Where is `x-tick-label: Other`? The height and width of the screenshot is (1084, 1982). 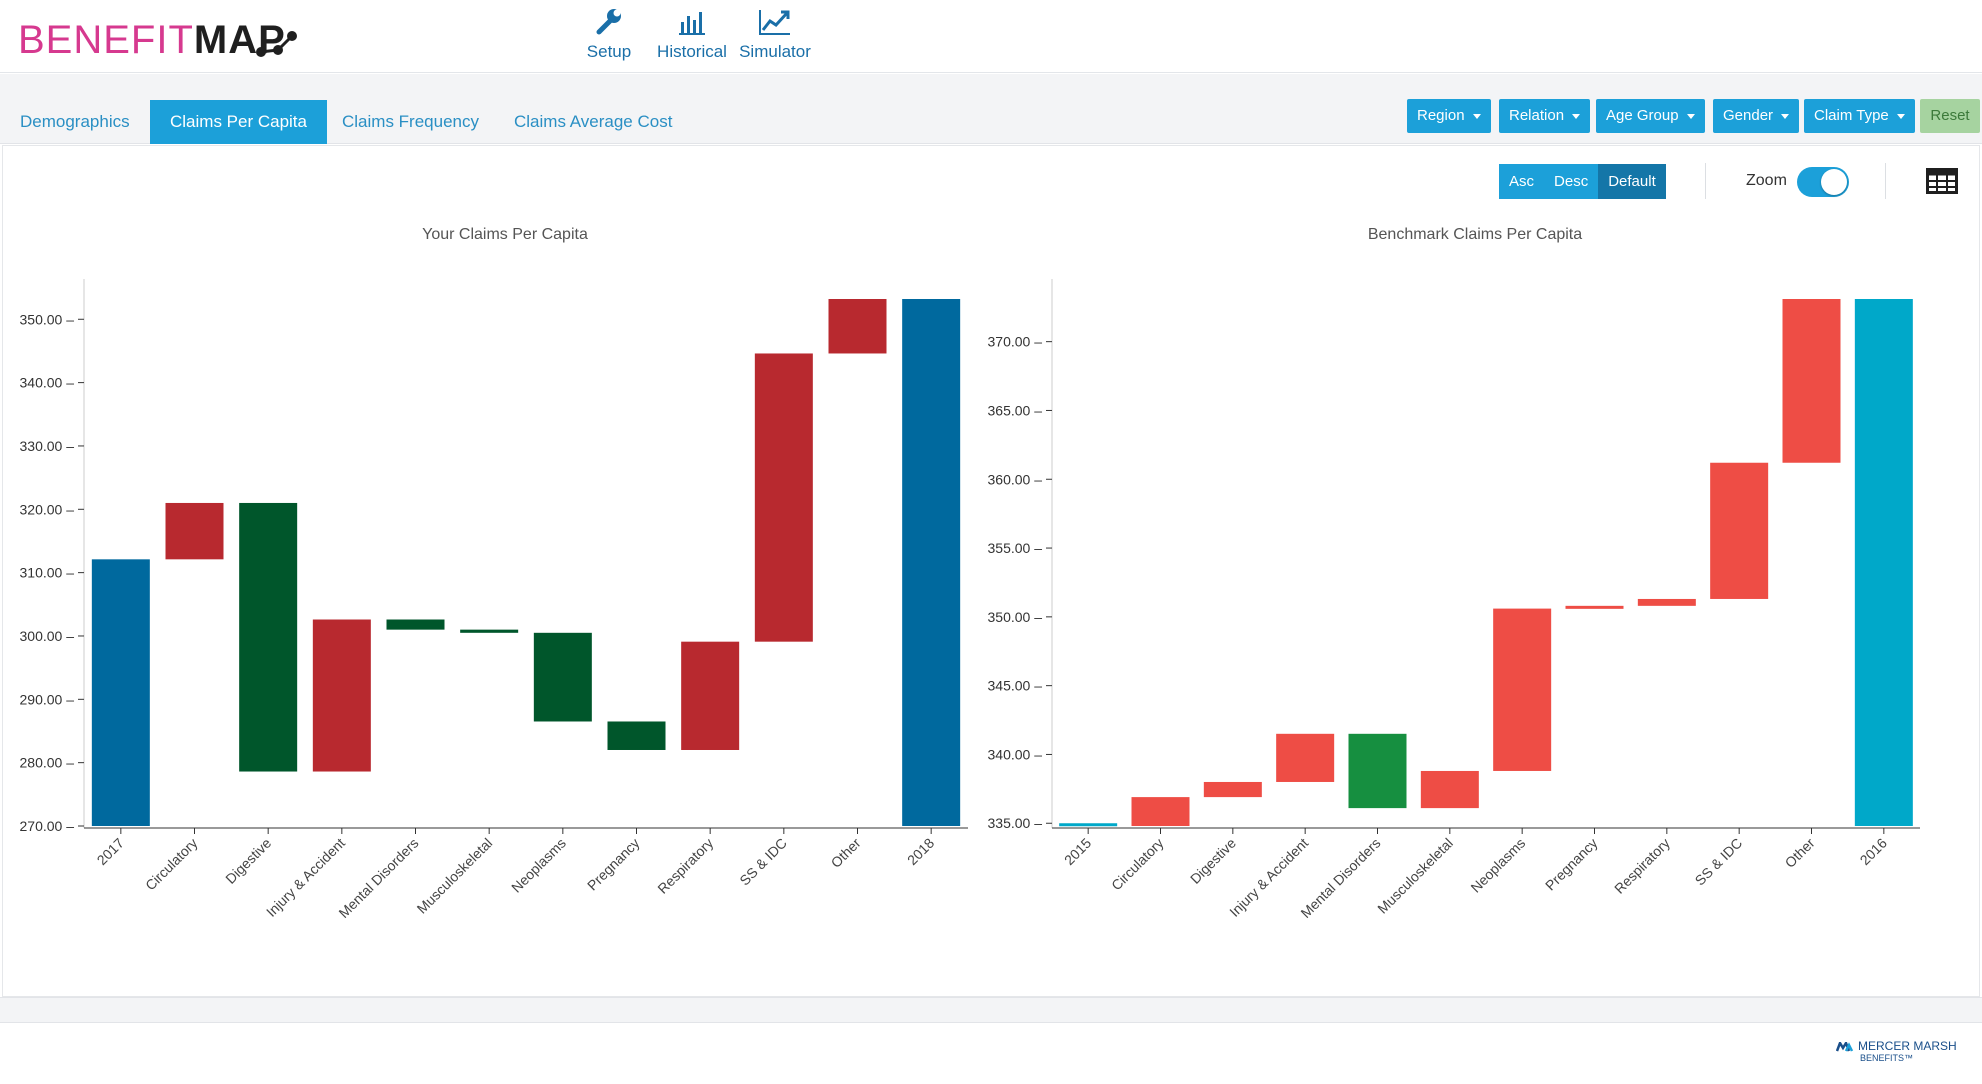 x-tick-label: Other is located at coordinates (1800, 853).